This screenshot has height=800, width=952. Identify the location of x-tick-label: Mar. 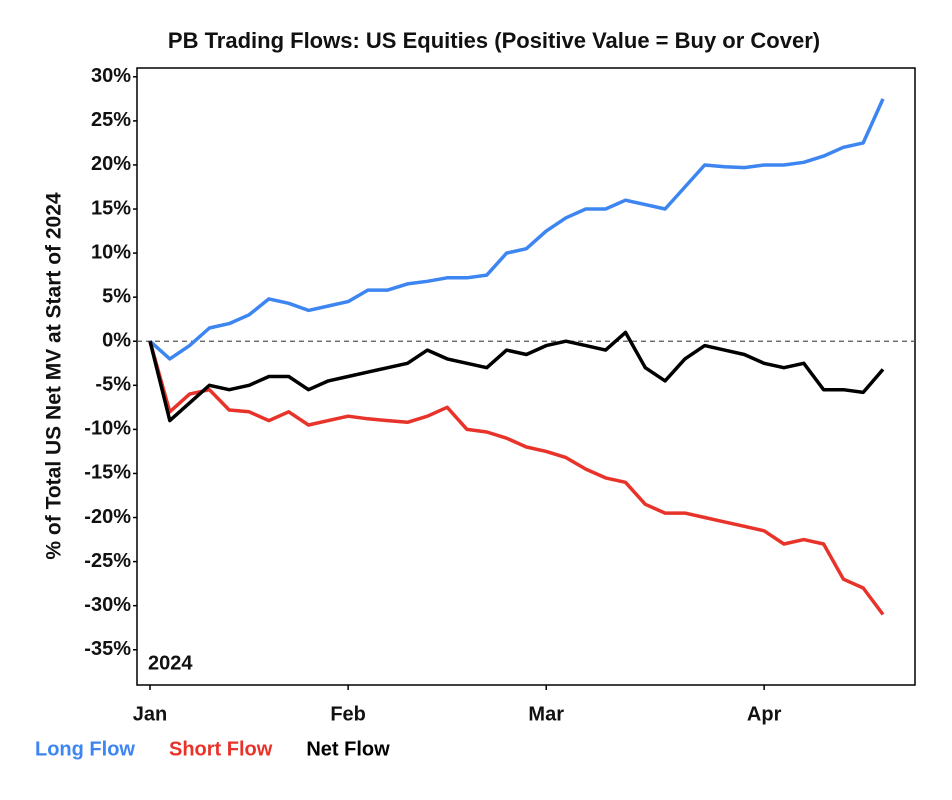
(546, 714).